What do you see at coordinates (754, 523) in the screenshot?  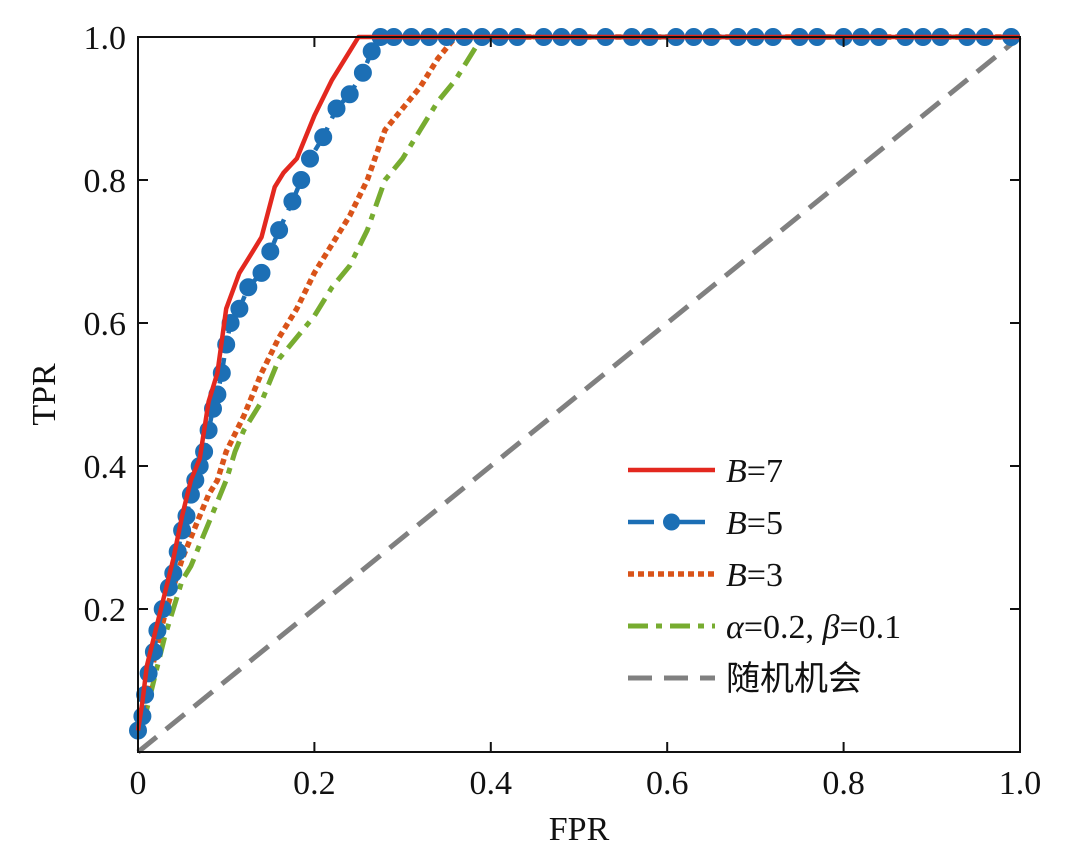 I see `legend-label-1: B=5` at bounding box center [754, 523].